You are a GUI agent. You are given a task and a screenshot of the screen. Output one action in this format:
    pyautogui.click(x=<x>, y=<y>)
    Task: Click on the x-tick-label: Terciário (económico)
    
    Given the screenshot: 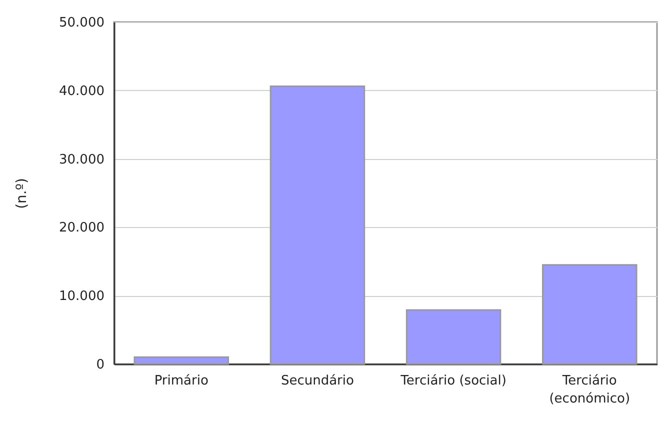 What is the action you would take?
    pyautogui.click(x=589, y=390)
    